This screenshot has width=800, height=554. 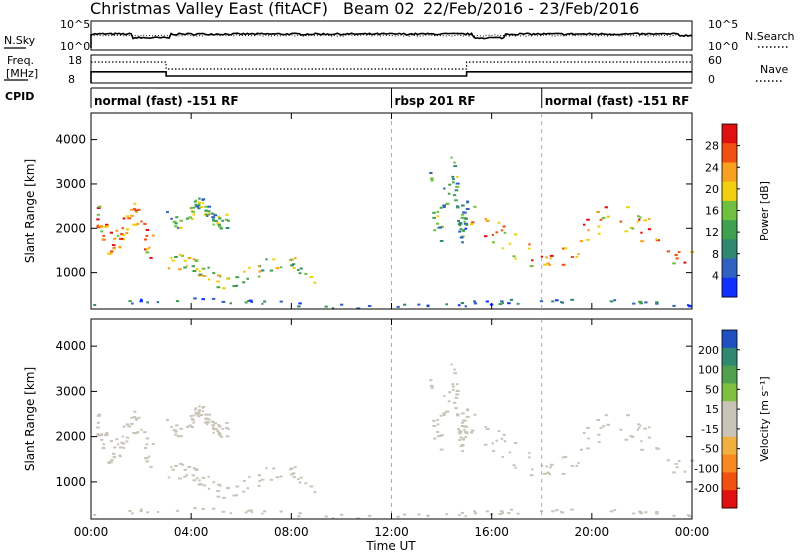 I want to click on beam-label: Beam 02, so click(x=379, y=9).